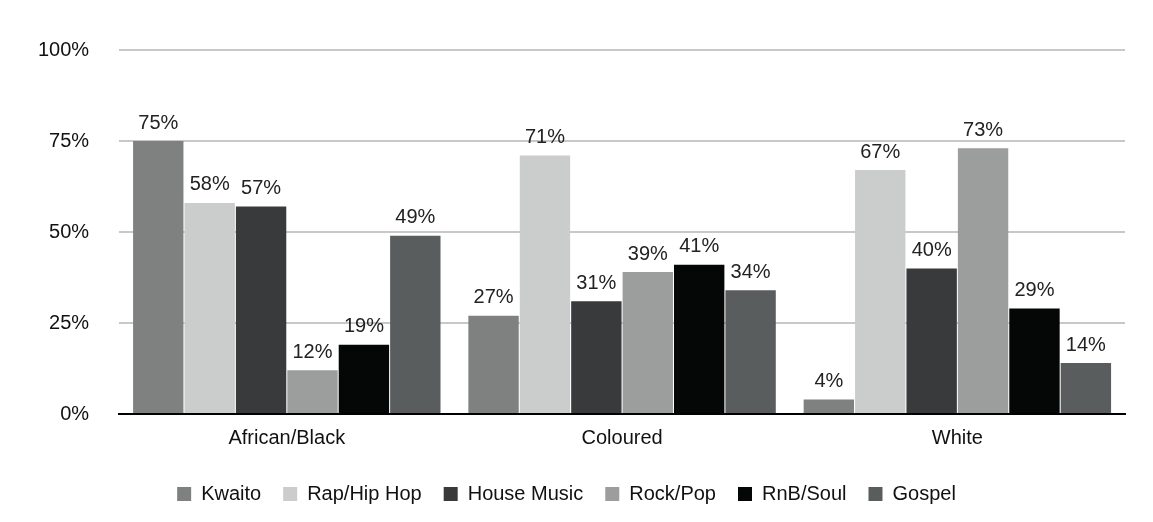  I want to click on legend-label: RnB/Soul, so click(804, 492).